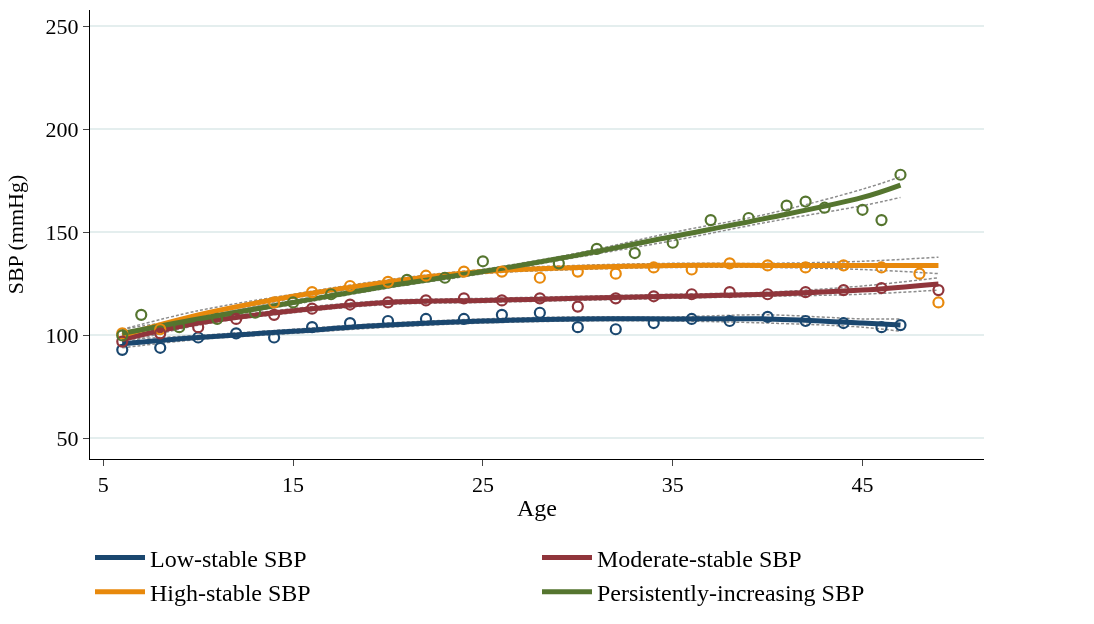 Image resolution: width=1094 pixels, height=624 pixels. I want to click on legend-label: High-stable SBP, so click(230, 592).